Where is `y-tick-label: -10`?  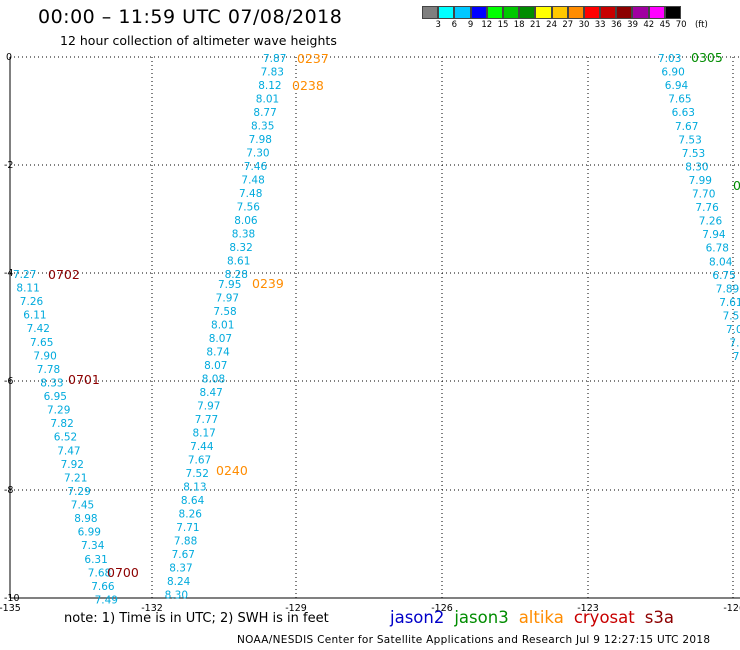
y-tick-label: -10 is located at coordinates (12, 598).